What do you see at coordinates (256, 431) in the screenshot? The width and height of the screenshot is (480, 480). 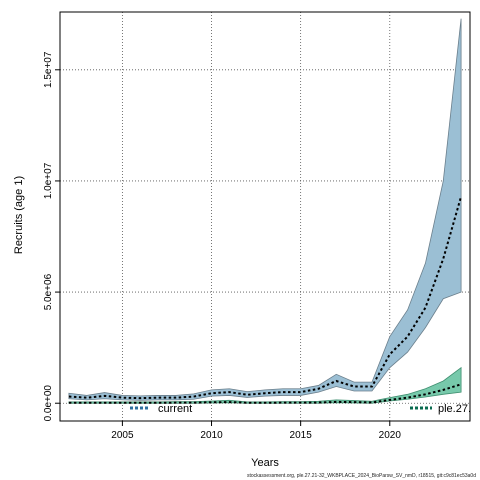 I see `x-axis: 2005 2010 2015 2020` at bounding box center [256, 431].